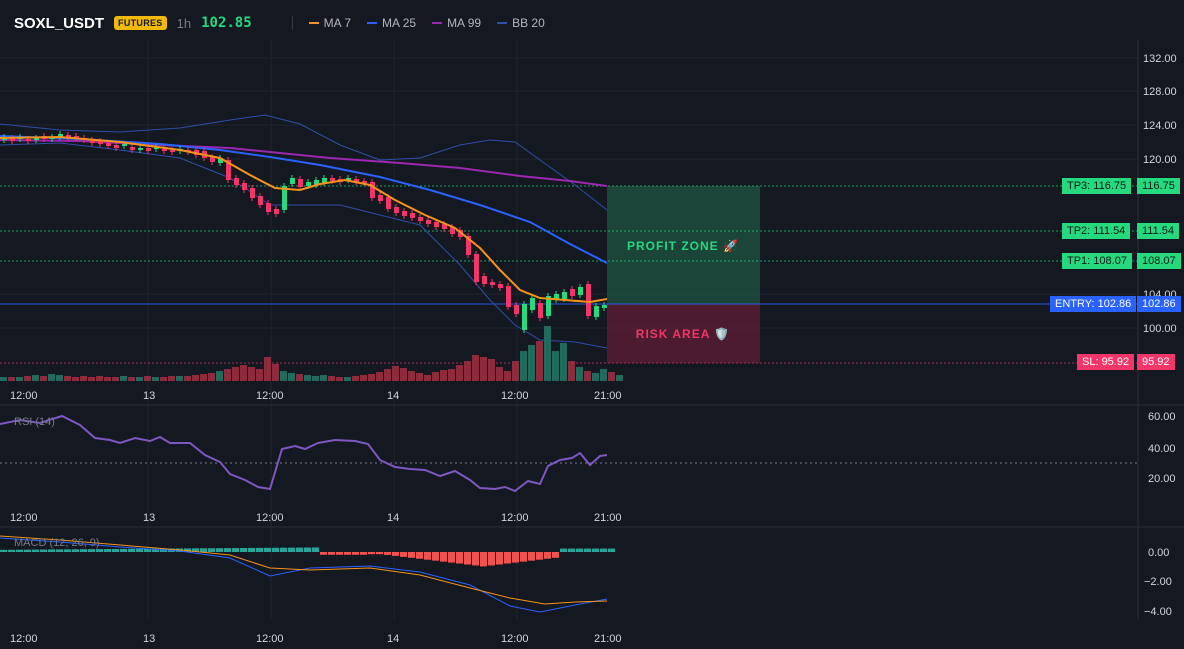 This screenshot has width=1184, height=649. Describe the element at coordinates (1159, 261) in the screenshot. I see `tp1-price-text: 108.07` at that location.